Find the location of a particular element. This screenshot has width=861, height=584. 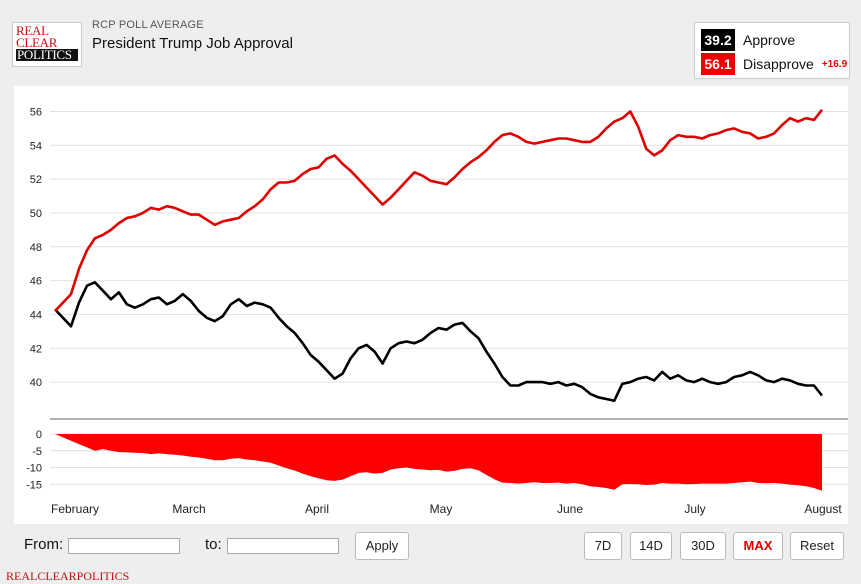

x-tick-label: April is located at coordinates (317, 509).